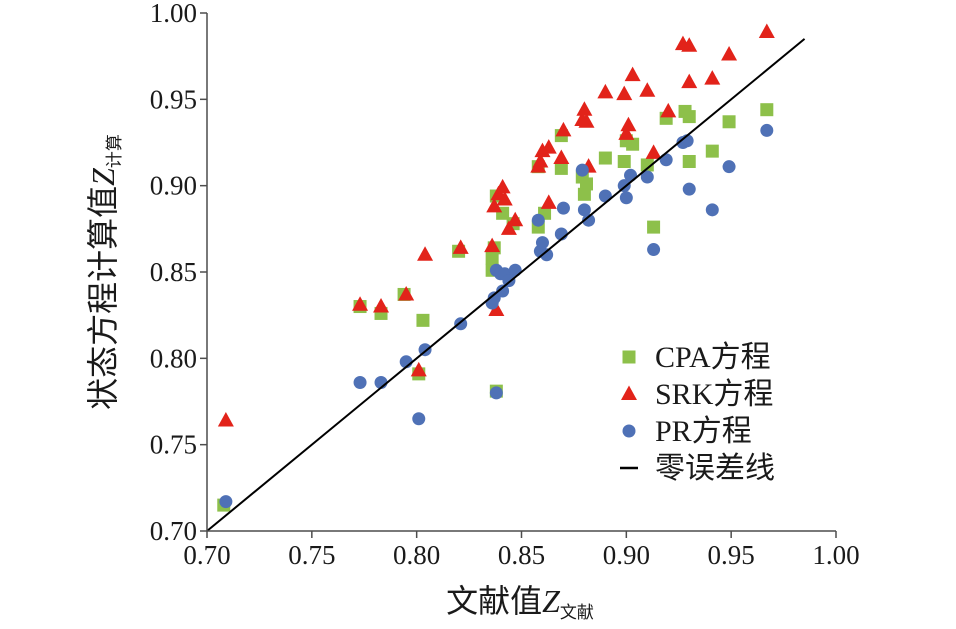  What do you see at coordinates (715, 468) in the screenshot?
I see `legend-label: 零误差线` at bounding box center [715, 468].